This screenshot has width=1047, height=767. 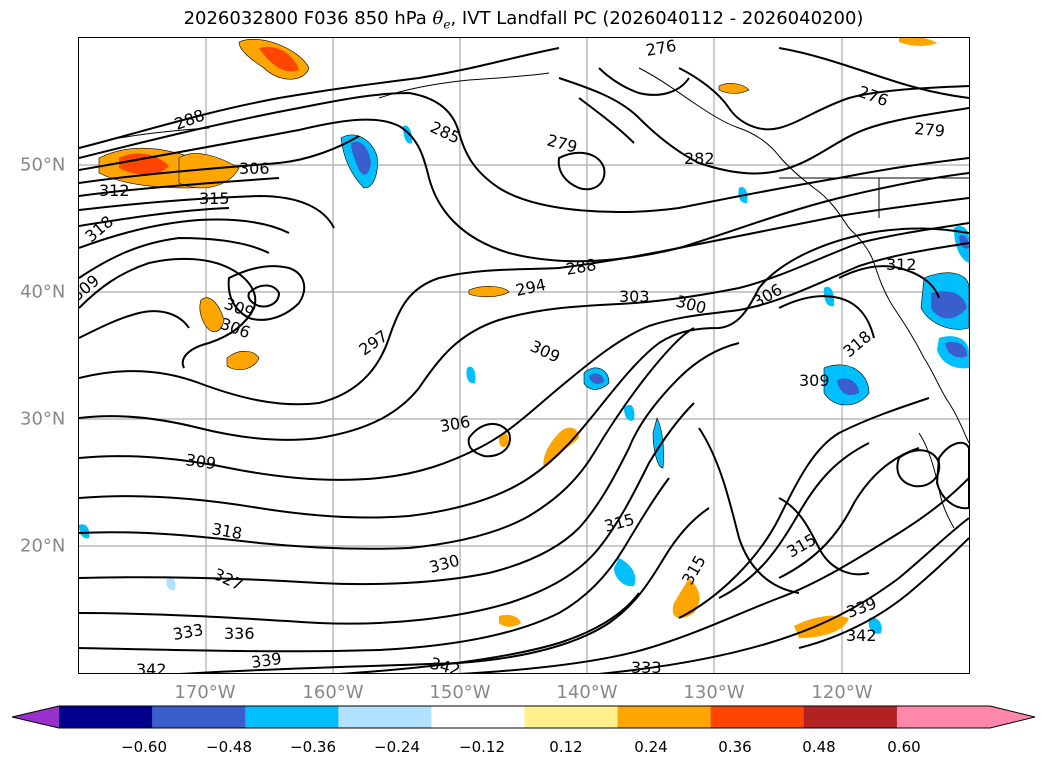 What do you see at coordinates (651, 747) in the screenshot?
I see `colorbar-tick-label: 0.24` at bounding box center [651, 747].